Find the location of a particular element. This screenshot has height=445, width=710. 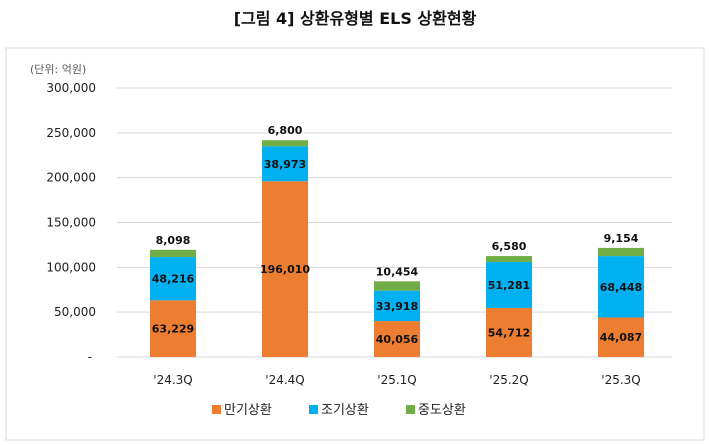

data-label: 54,712 is located at coordinates (509, 332).